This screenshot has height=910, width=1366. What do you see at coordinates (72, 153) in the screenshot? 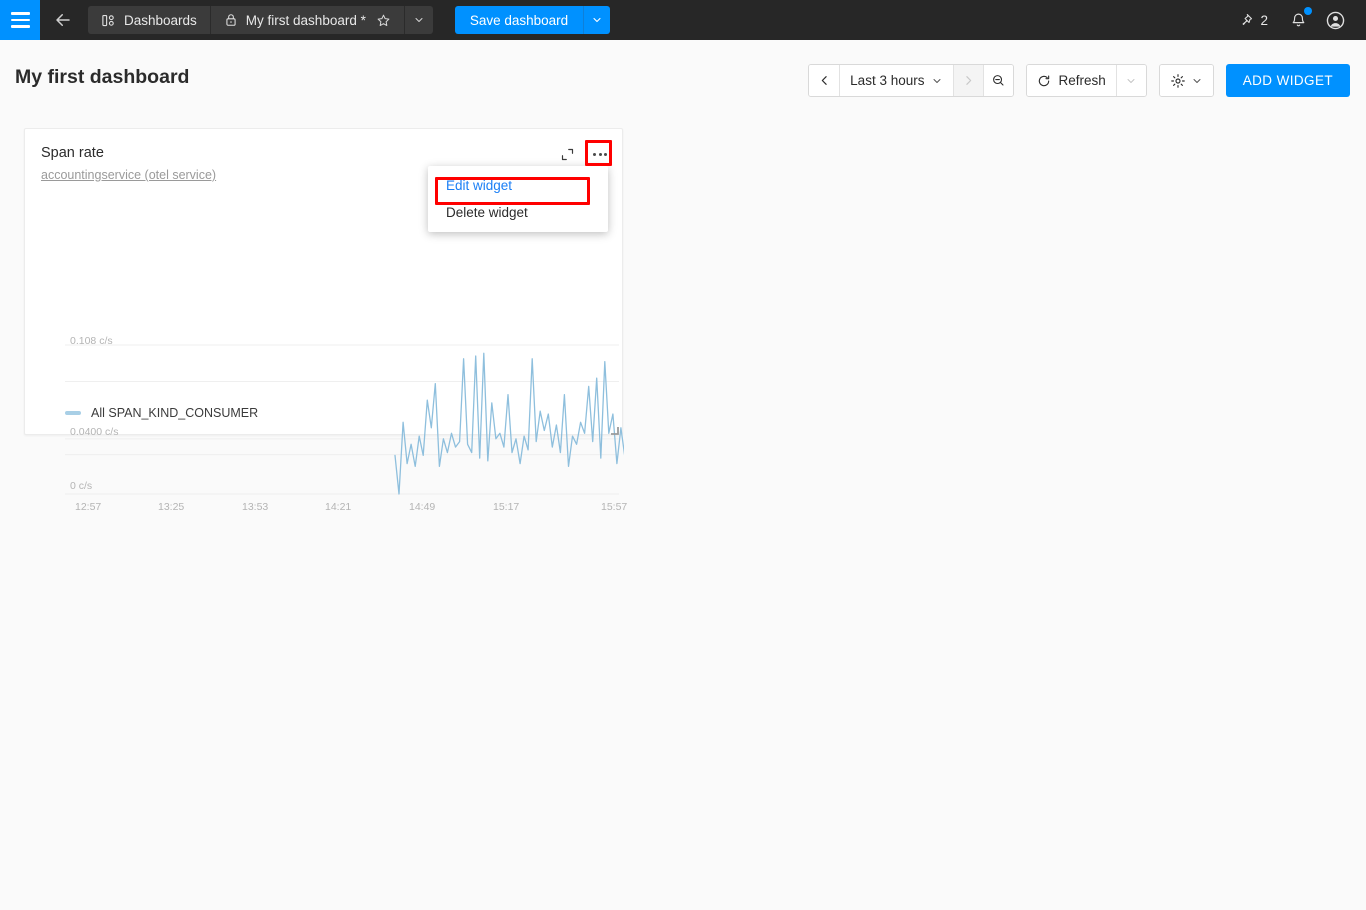
I see `widget-title: Span rate` at bounding box center [72, 153].